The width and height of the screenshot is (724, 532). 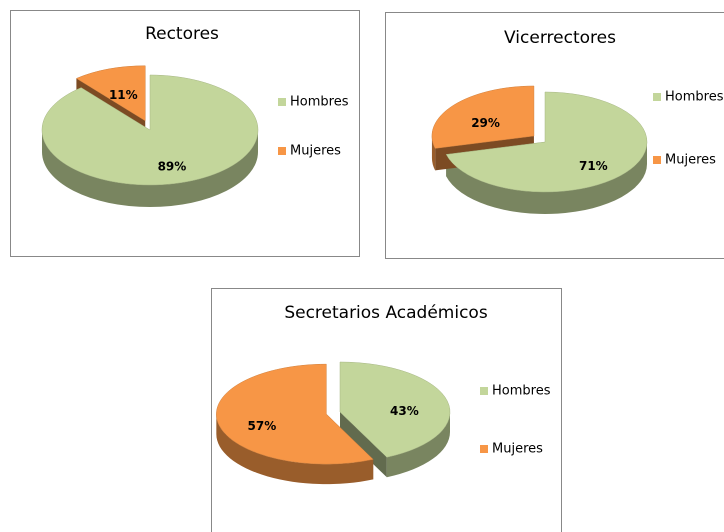 What do you see at coordinates (123, 95) in the screenshot?
I see `data-label: 11%` at bounding box center [123, 95].